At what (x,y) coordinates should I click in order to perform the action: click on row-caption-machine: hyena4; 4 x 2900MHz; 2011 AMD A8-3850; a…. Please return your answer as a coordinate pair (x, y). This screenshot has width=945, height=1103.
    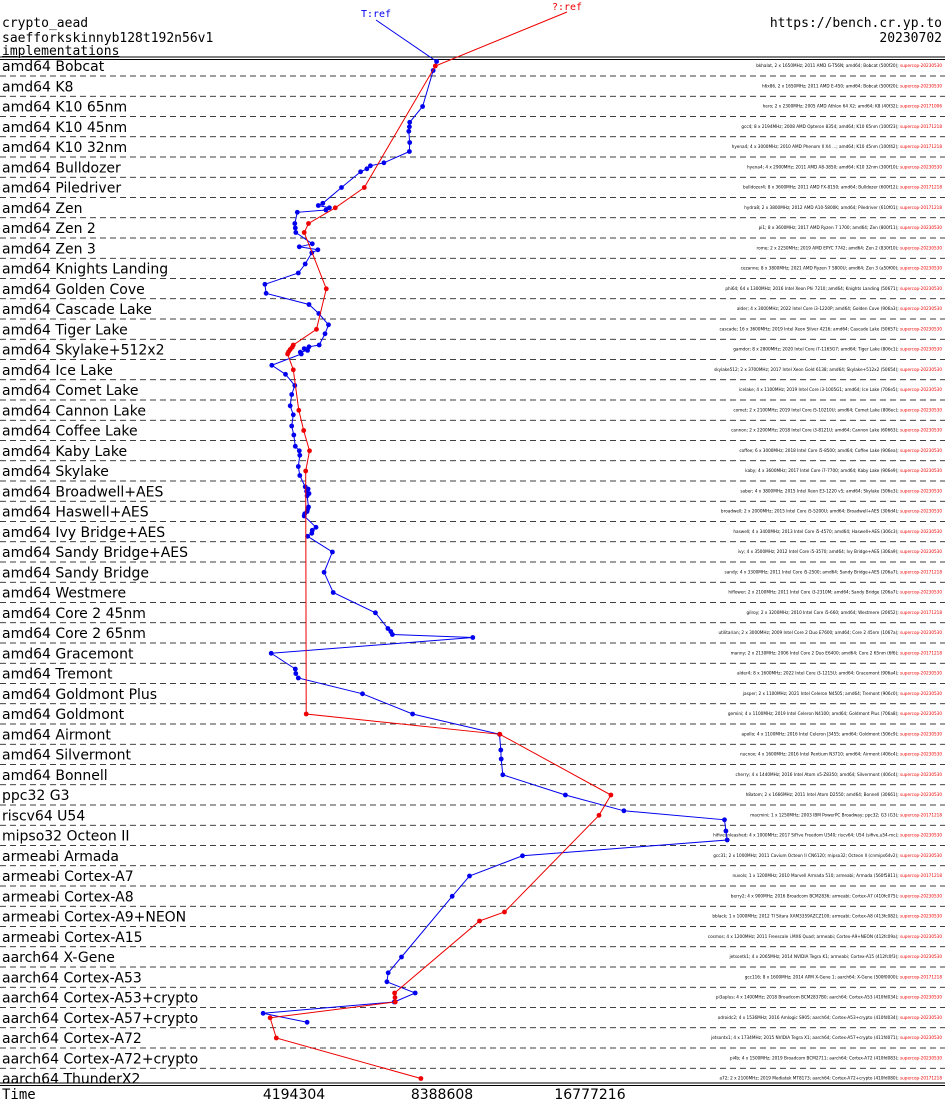
    Looking at the image, I should click on (823, 166).